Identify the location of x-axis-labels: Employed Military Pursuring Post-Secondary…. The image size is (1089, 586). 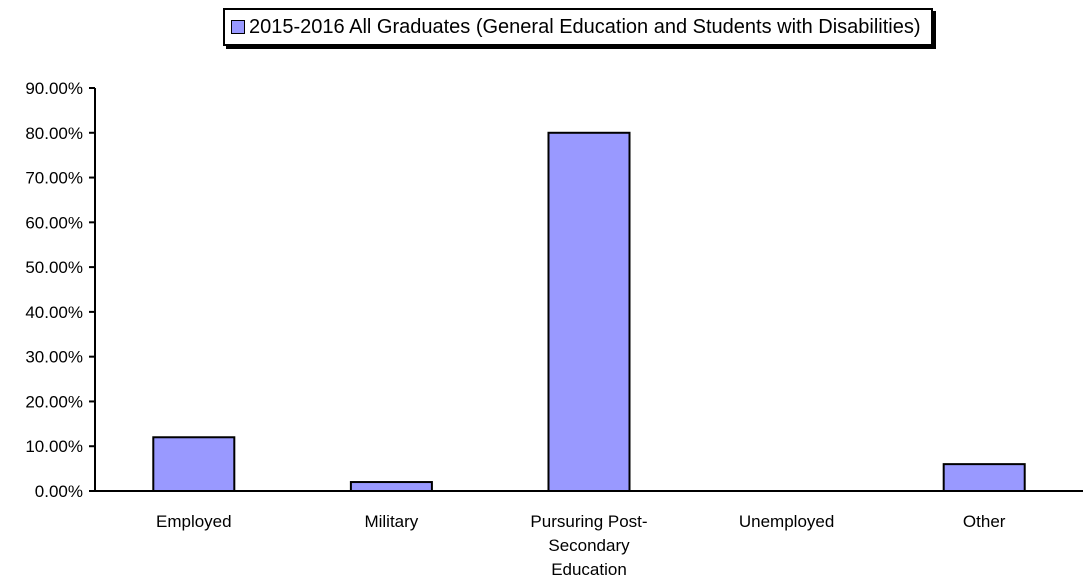
(581, 545).